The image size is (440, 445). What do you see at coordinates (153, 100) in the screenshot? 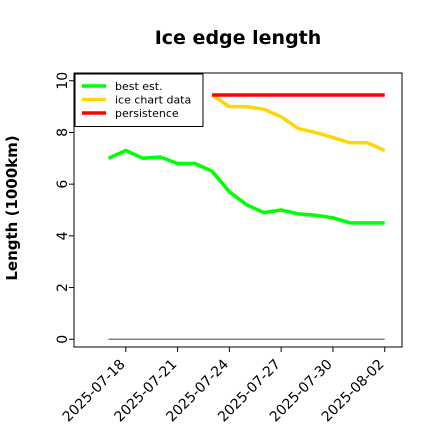
I see `legend-label: ice chart data` at bounding box center [153, 100].